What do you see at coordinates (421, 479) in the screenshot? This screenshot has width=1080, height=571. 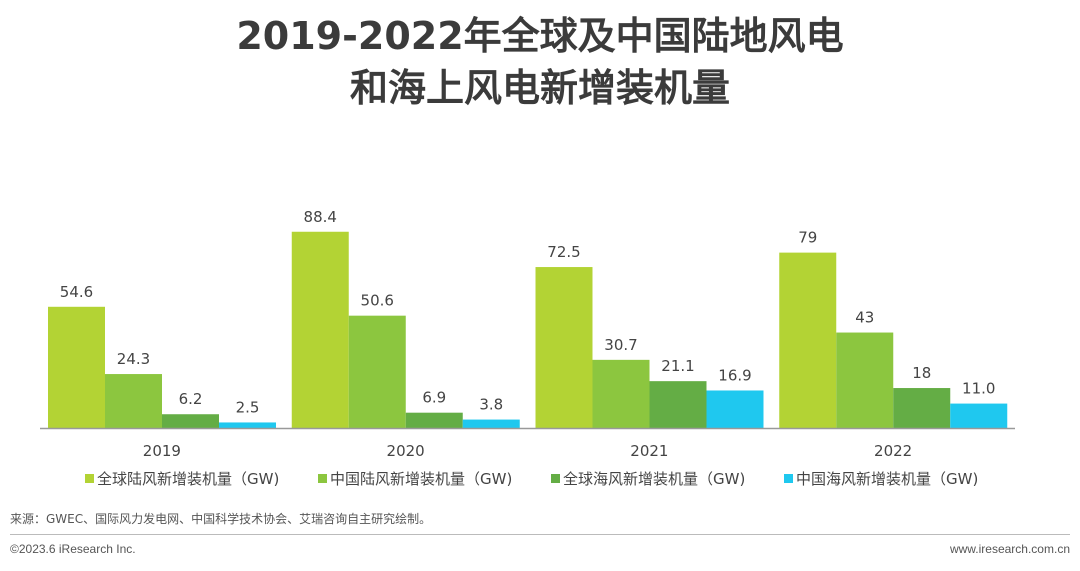 I see `legend-label: 中国陆风新增装机量（GW)` at bounding box center [421, 479].